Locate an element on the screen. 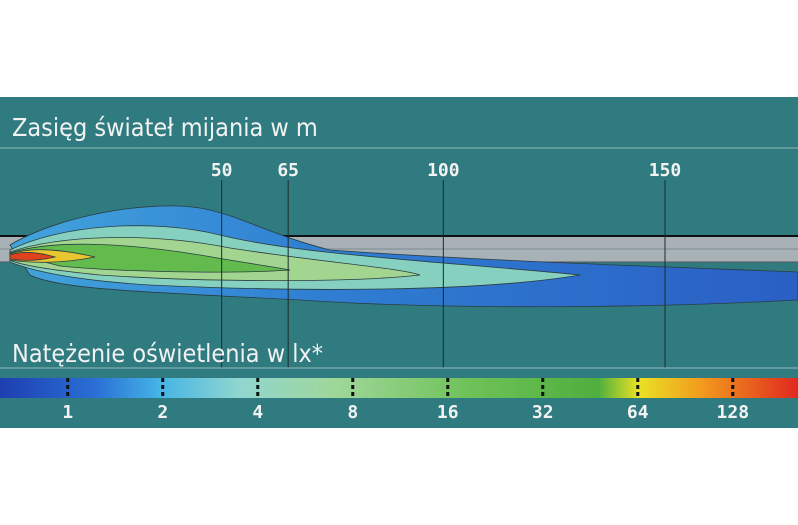 Image resolution: width=798 pixels, height=525 pixels. distance-label: 65 is located at coordinates (288, 170).